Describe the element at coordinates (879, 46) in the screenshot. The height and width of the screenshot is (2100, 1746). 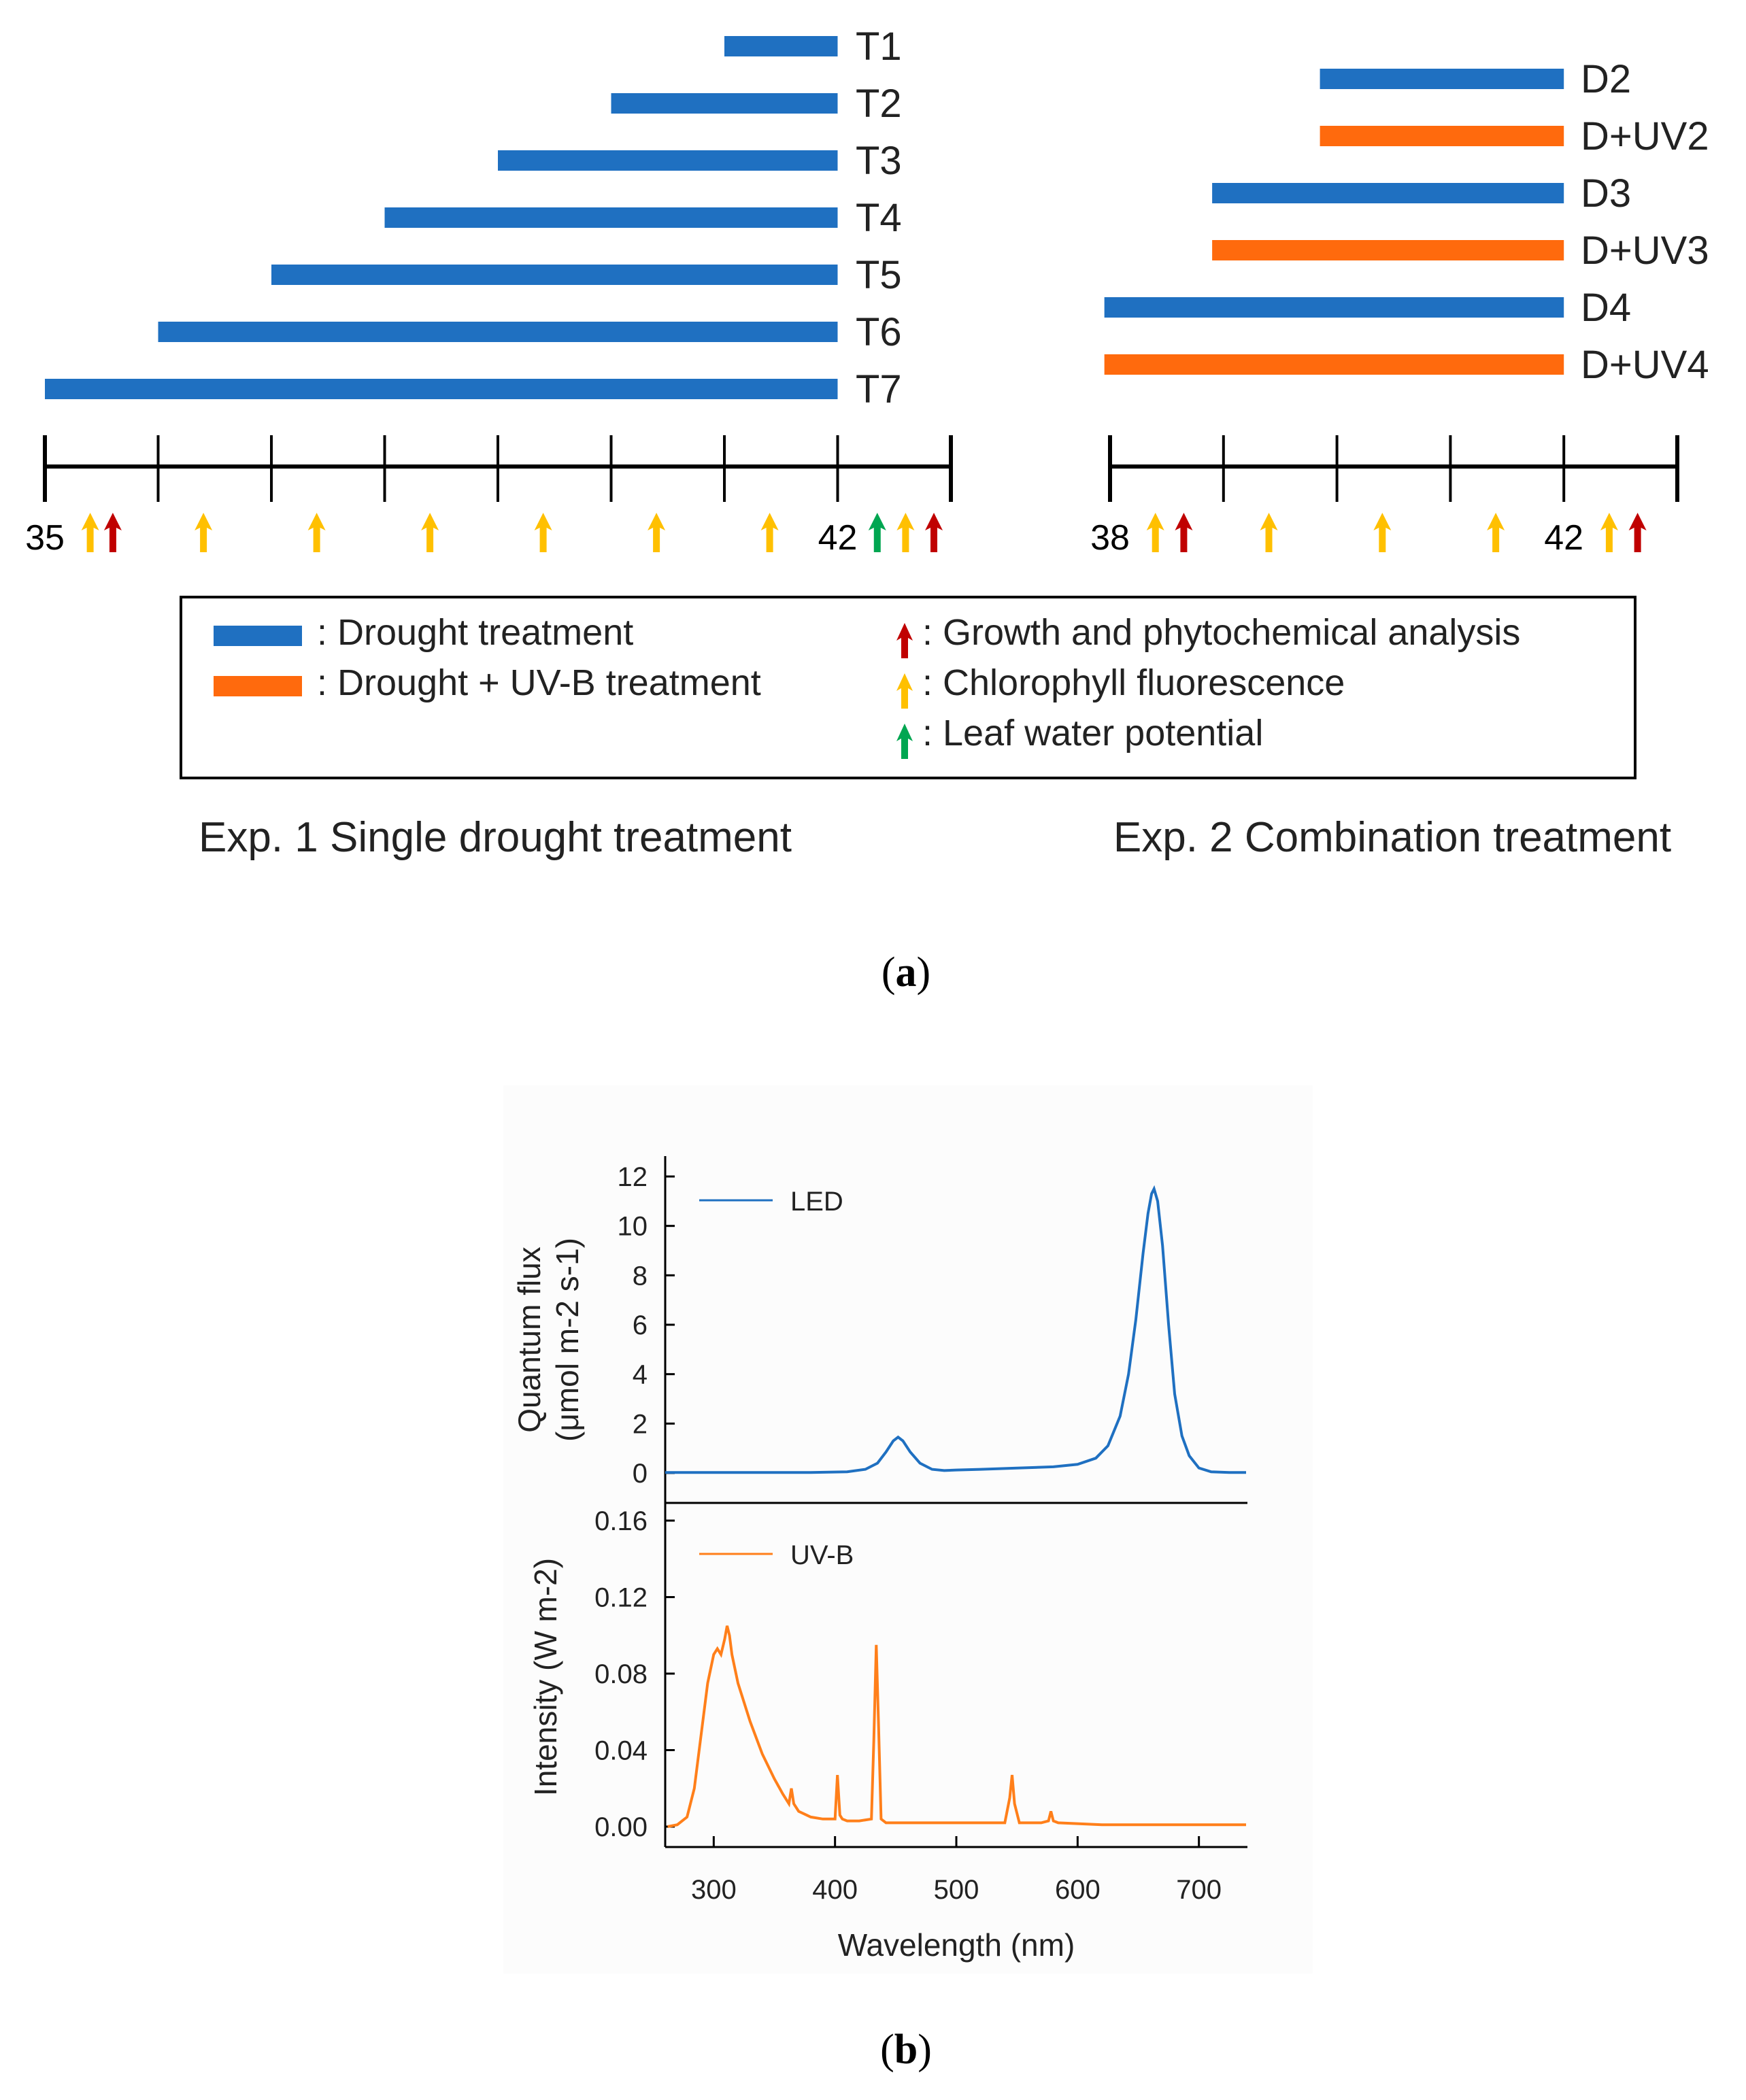
I see `exp1-bar-label: T1` at that location.